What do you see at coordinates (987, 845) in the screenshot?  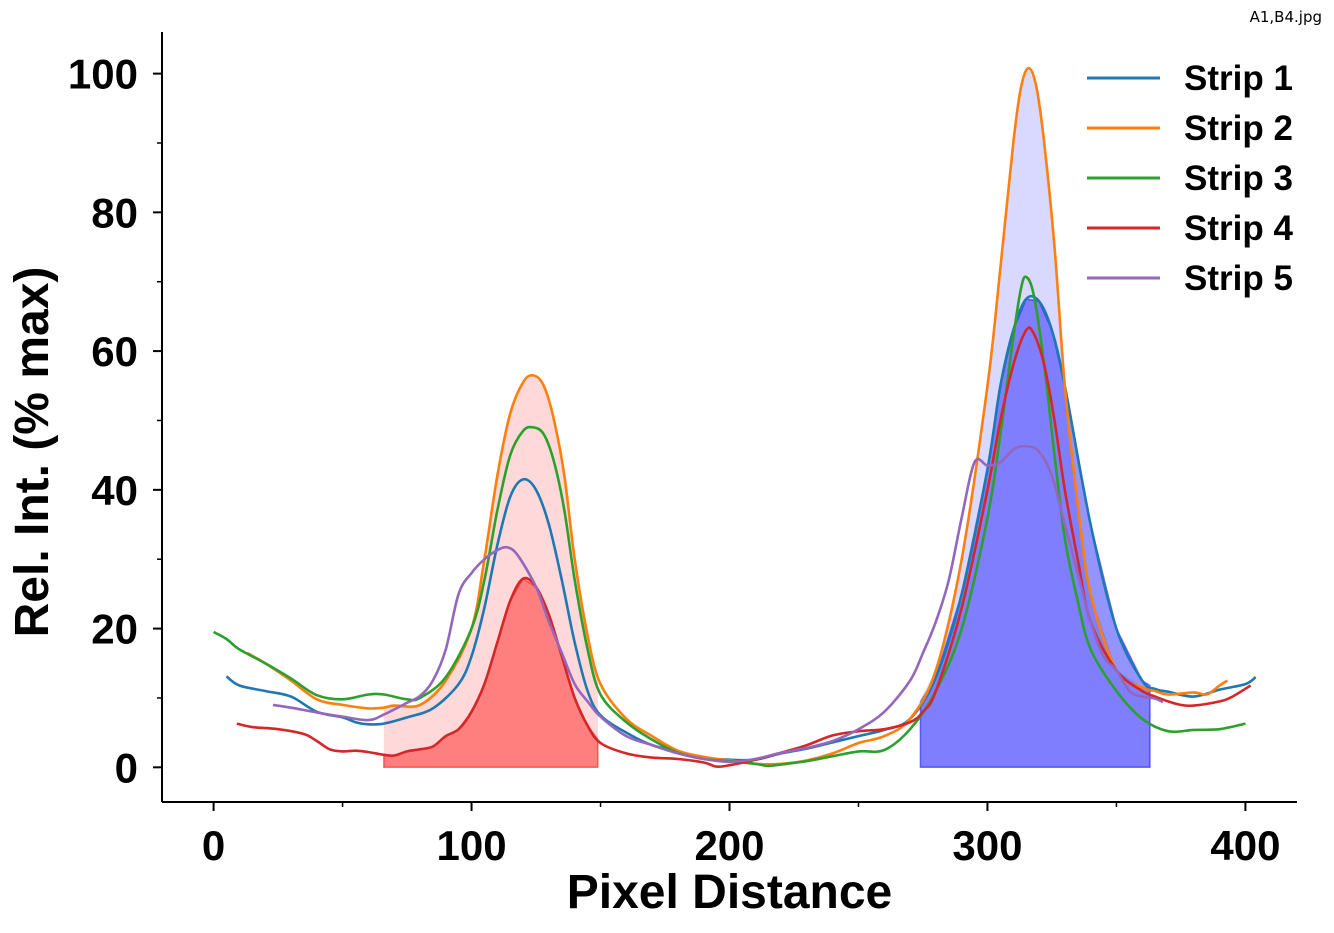 I see `x-tick-label-300: 300` at bounding box center [987, 845].